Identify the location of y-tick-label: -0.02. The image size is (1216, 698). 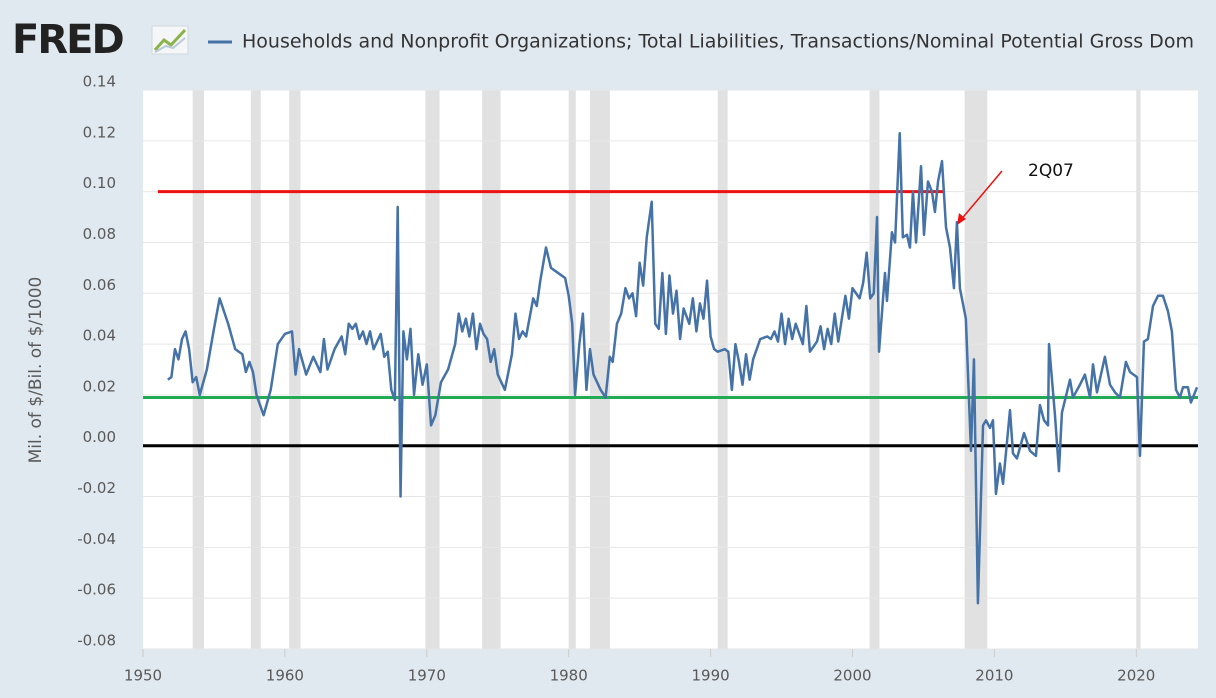
(96, 488).